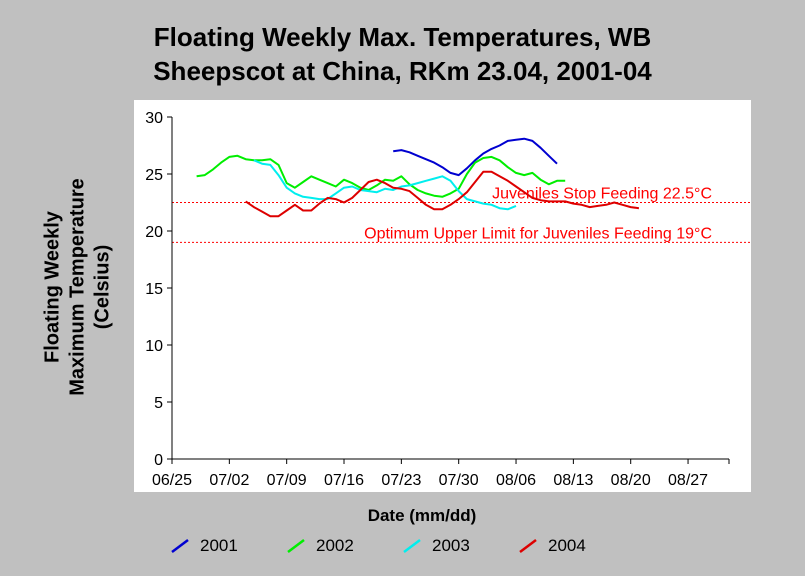 This screenshot has height=576, width=805. Describe the element at coordinates (154, 232) in the screenshot. I see `y-tick-label-20: 20` at that location.